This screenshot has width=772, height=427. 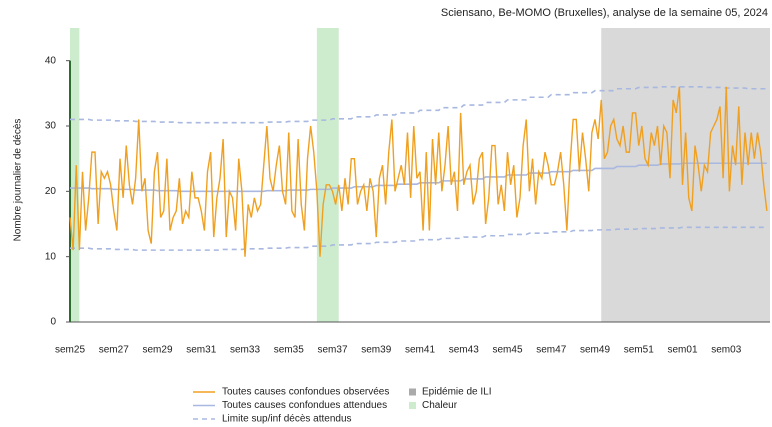 I want to click on legend-label: Toutes causes confondues observées, so click(x=305, y=392).